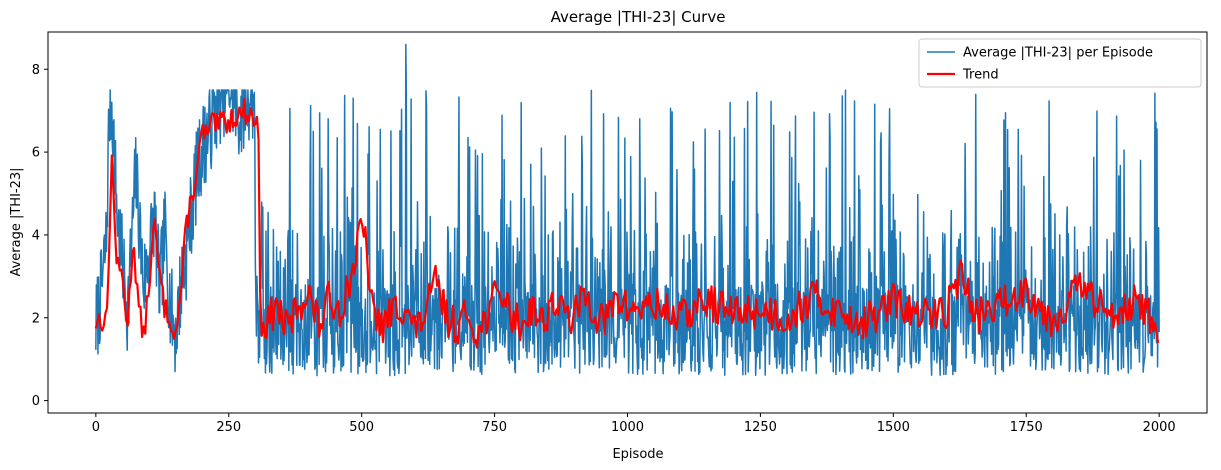 This screenshot has height=470, width=1221. What do you see at coordinates (228, 427) in the screenshot?
I see `x-tick-label: 250` at bounding box center [228, 427].